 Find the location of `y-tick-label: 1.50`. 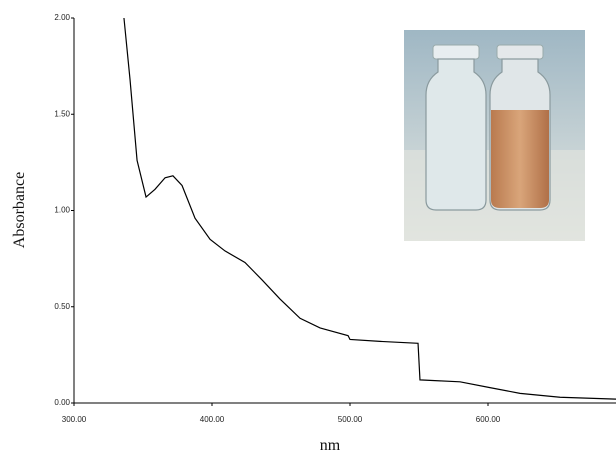

y-tick-label: 1.50 is located at coordinates (62, 113).